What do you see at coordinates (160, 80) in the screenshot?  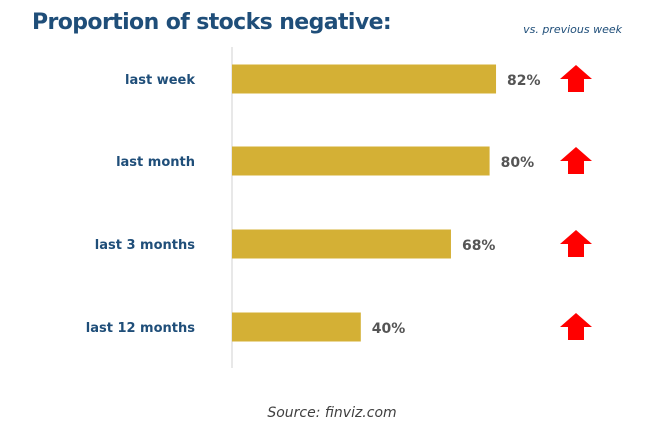 I see `category-label: last week` at bounding box center [160, 80].